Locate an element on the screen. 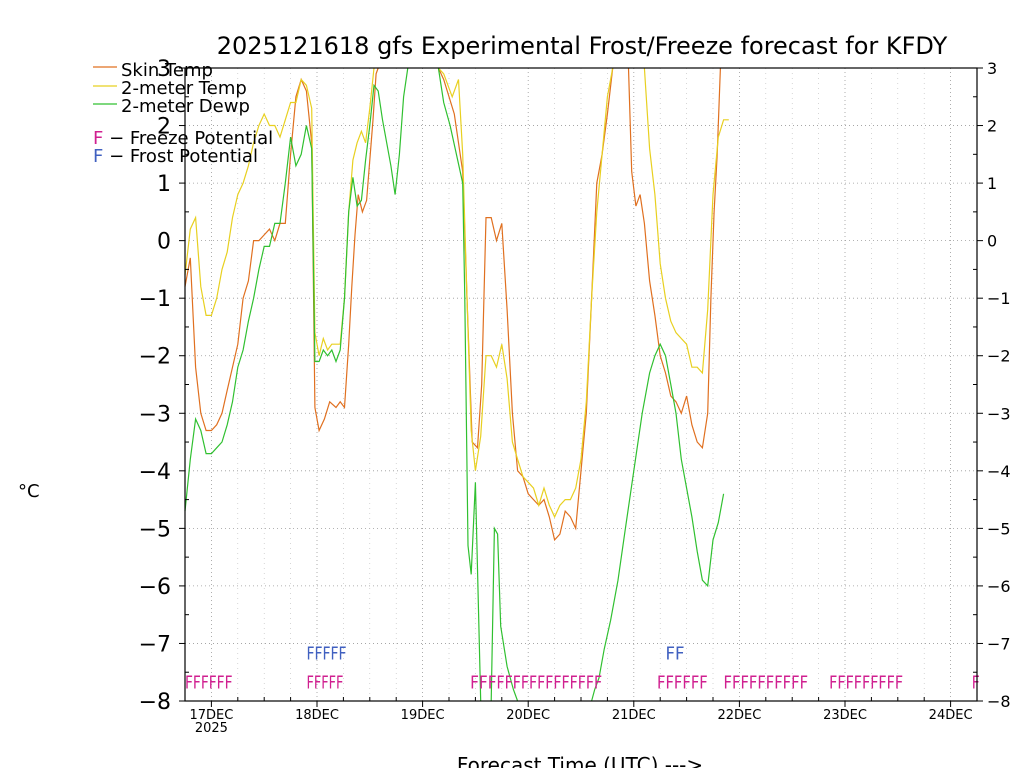 Image resolution: width=1024 pixels, height=768 pixels. legend-label-2m-dewp: 2-meter Dewp is located at coordinates (185, 106).